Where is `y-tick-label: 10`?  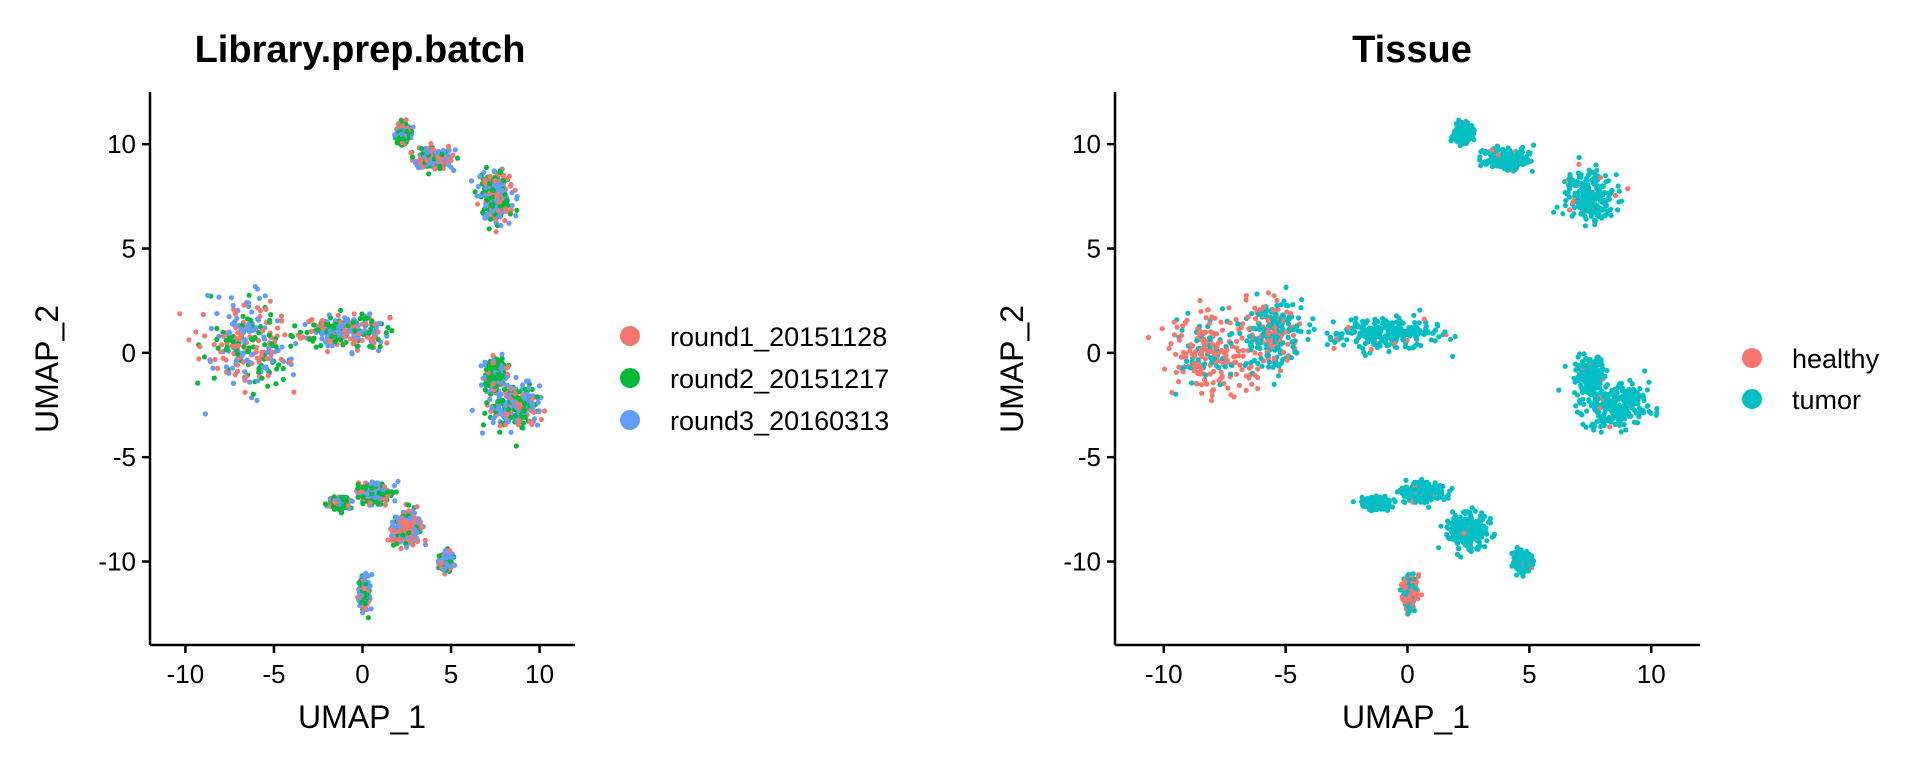 y-tick-label: 10 is located at coordinates (121, 144).